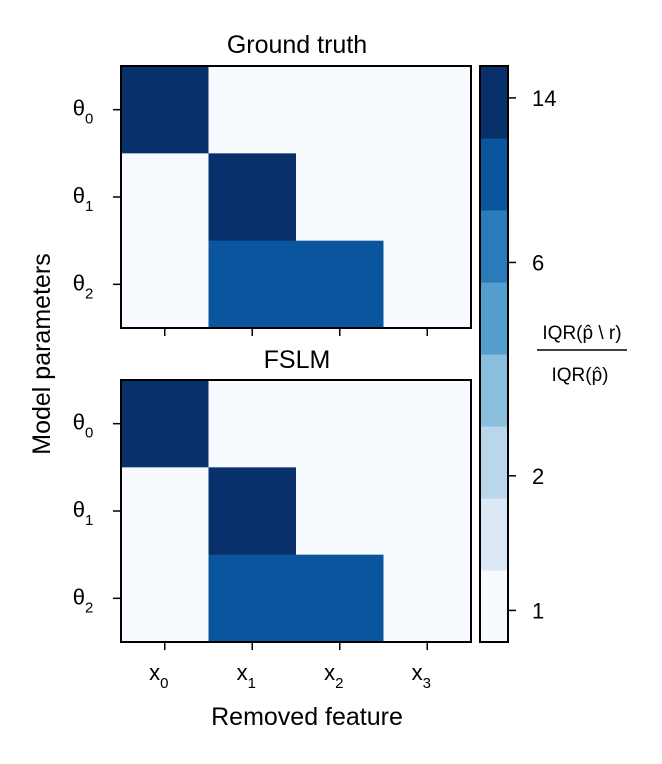 This screenshot has height=764, width=662. Describe the element at coordinates (158, 676) in the screenshot. I see `x-tick-label: x0` at that location.